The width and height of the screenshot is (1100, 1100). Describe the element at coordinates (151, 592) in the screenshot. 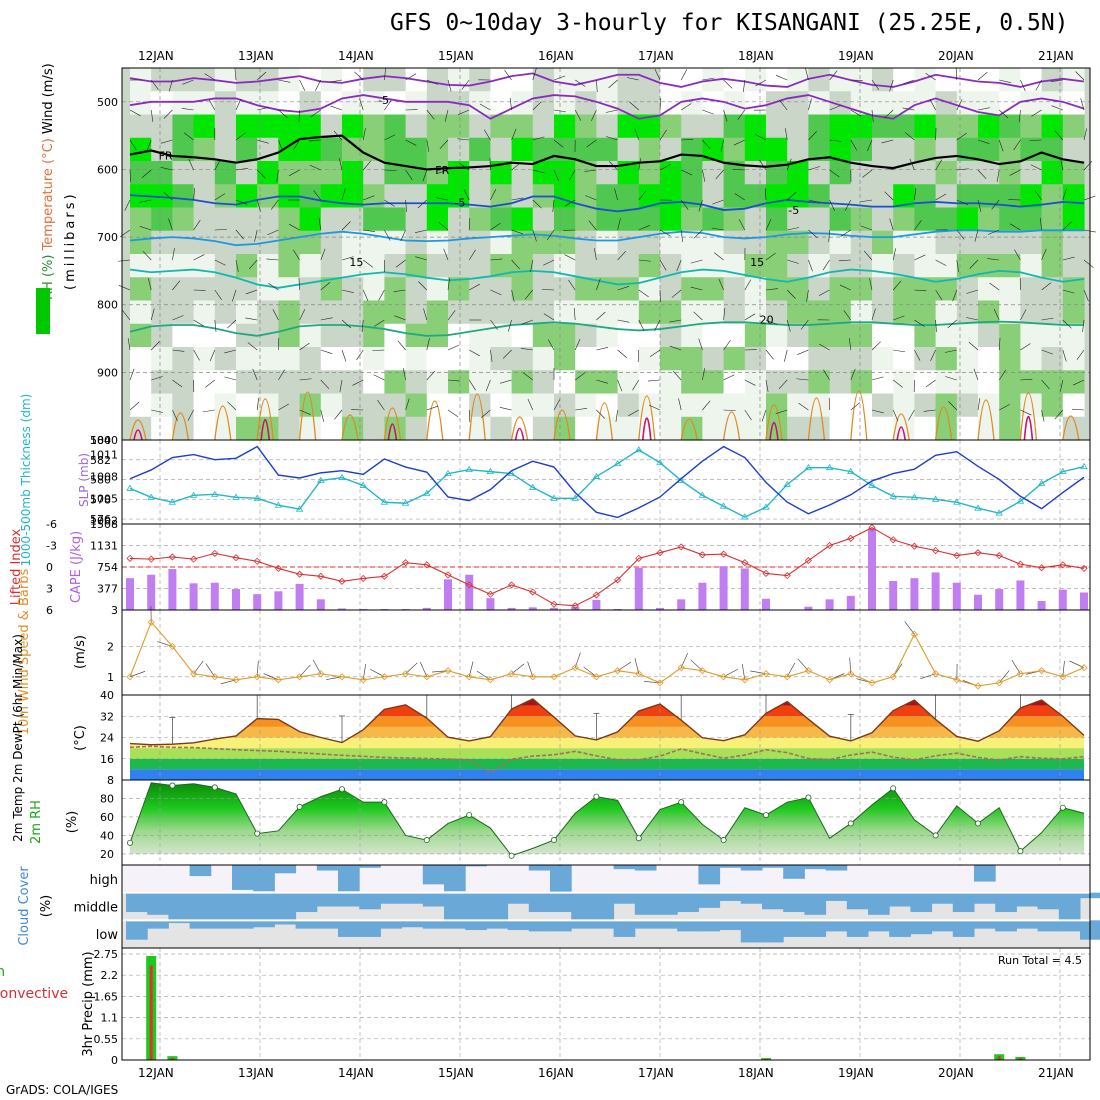

I see `cape-bar` at that location.